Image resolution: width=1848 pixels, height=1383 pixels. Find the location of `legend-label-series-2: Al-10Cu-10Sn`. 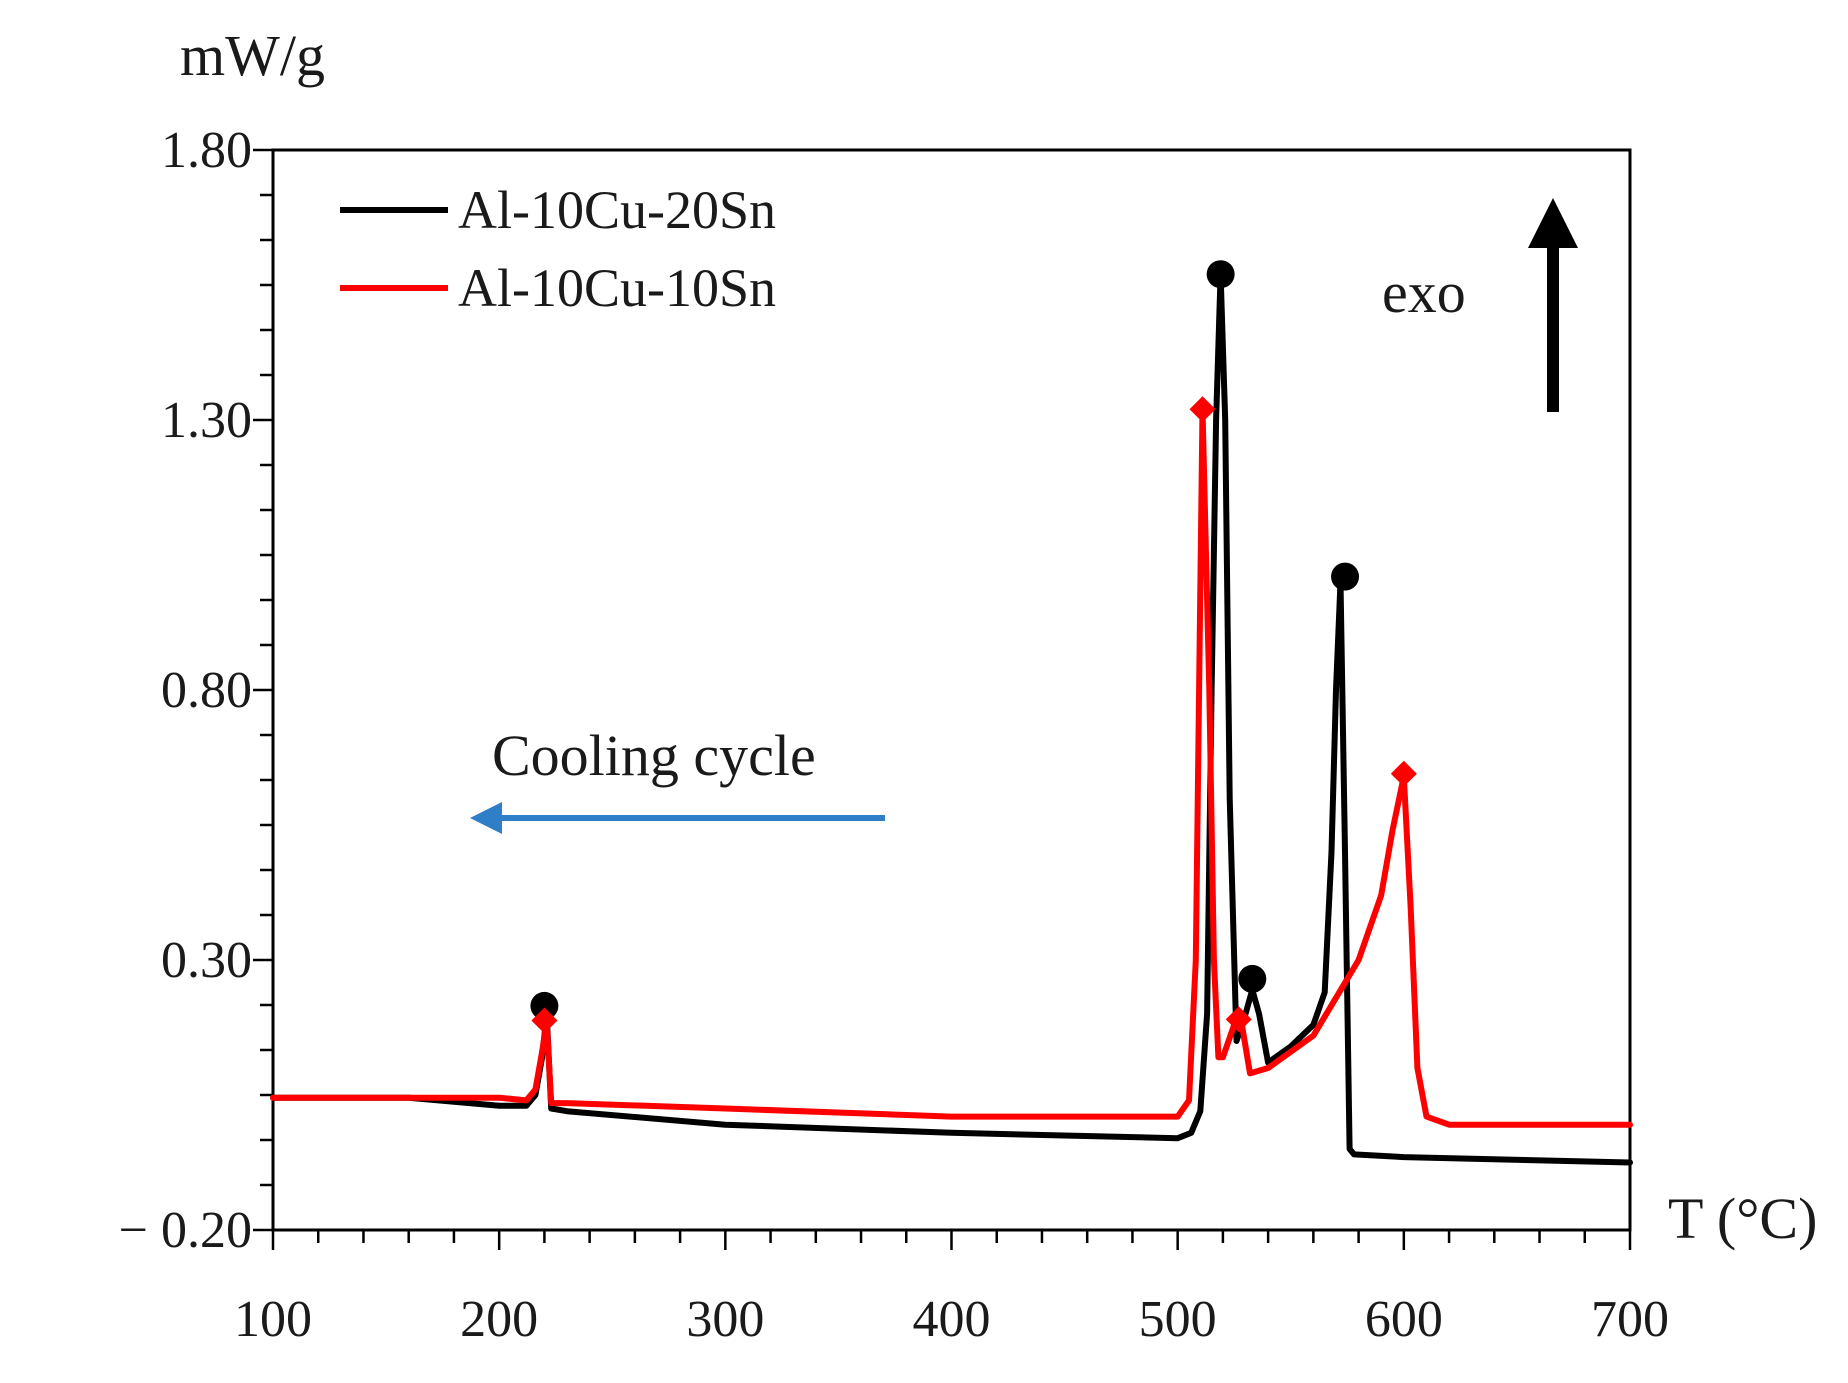

legend-label-series-2: Al-10Cu-10Sn is located at coordinates (617, 288).